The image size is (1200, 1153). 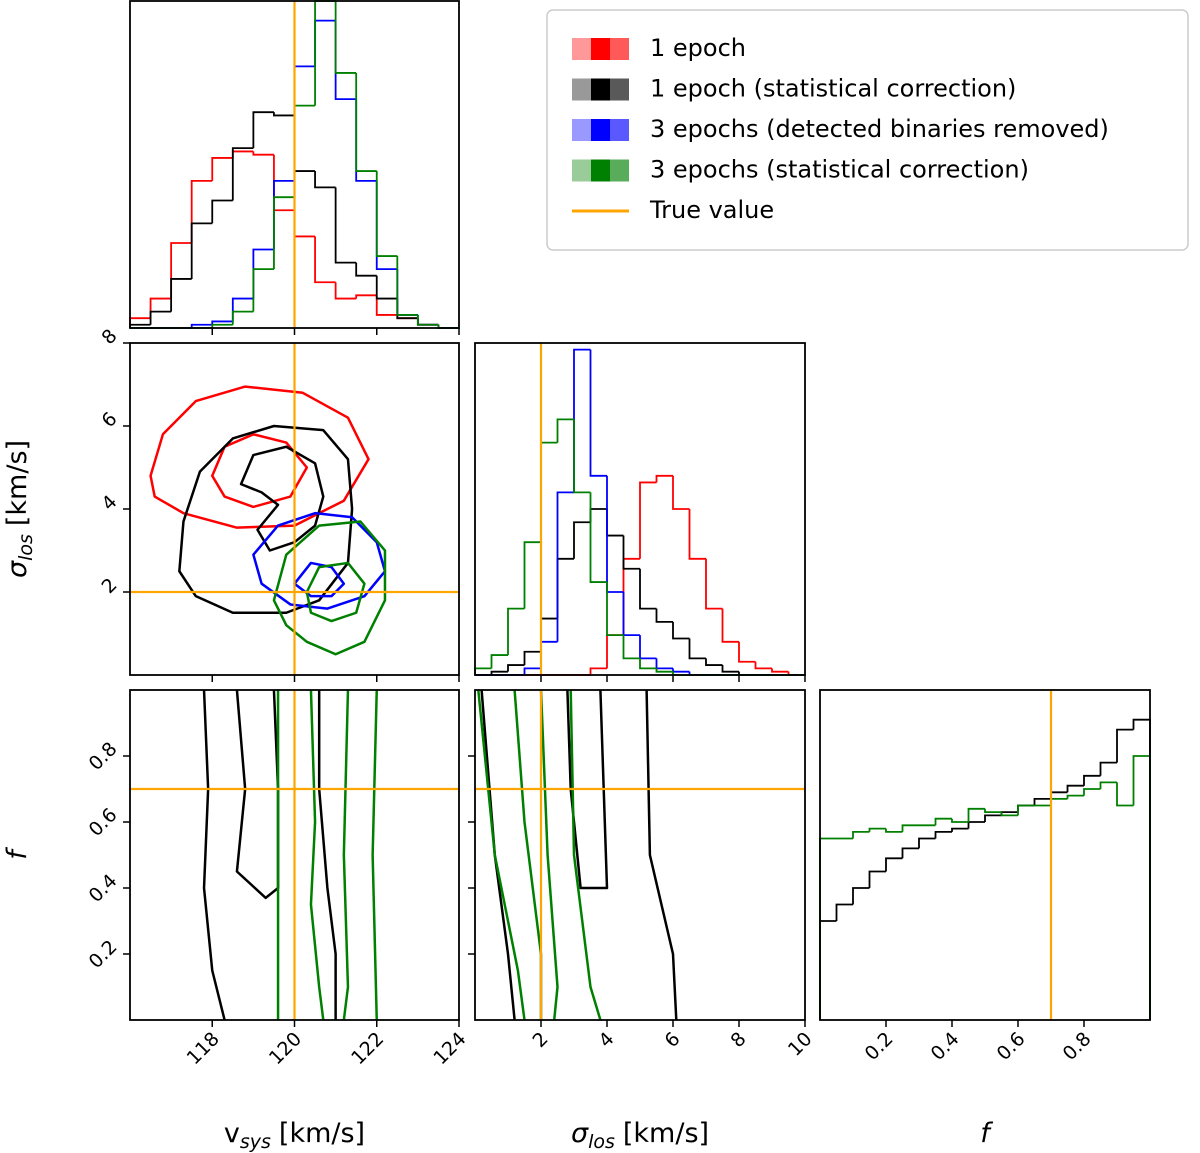 What do you see at coordinates (449, 1048) in the screenshot?
I see `x-tick-label: 124` at bounding box center [449, 1048].